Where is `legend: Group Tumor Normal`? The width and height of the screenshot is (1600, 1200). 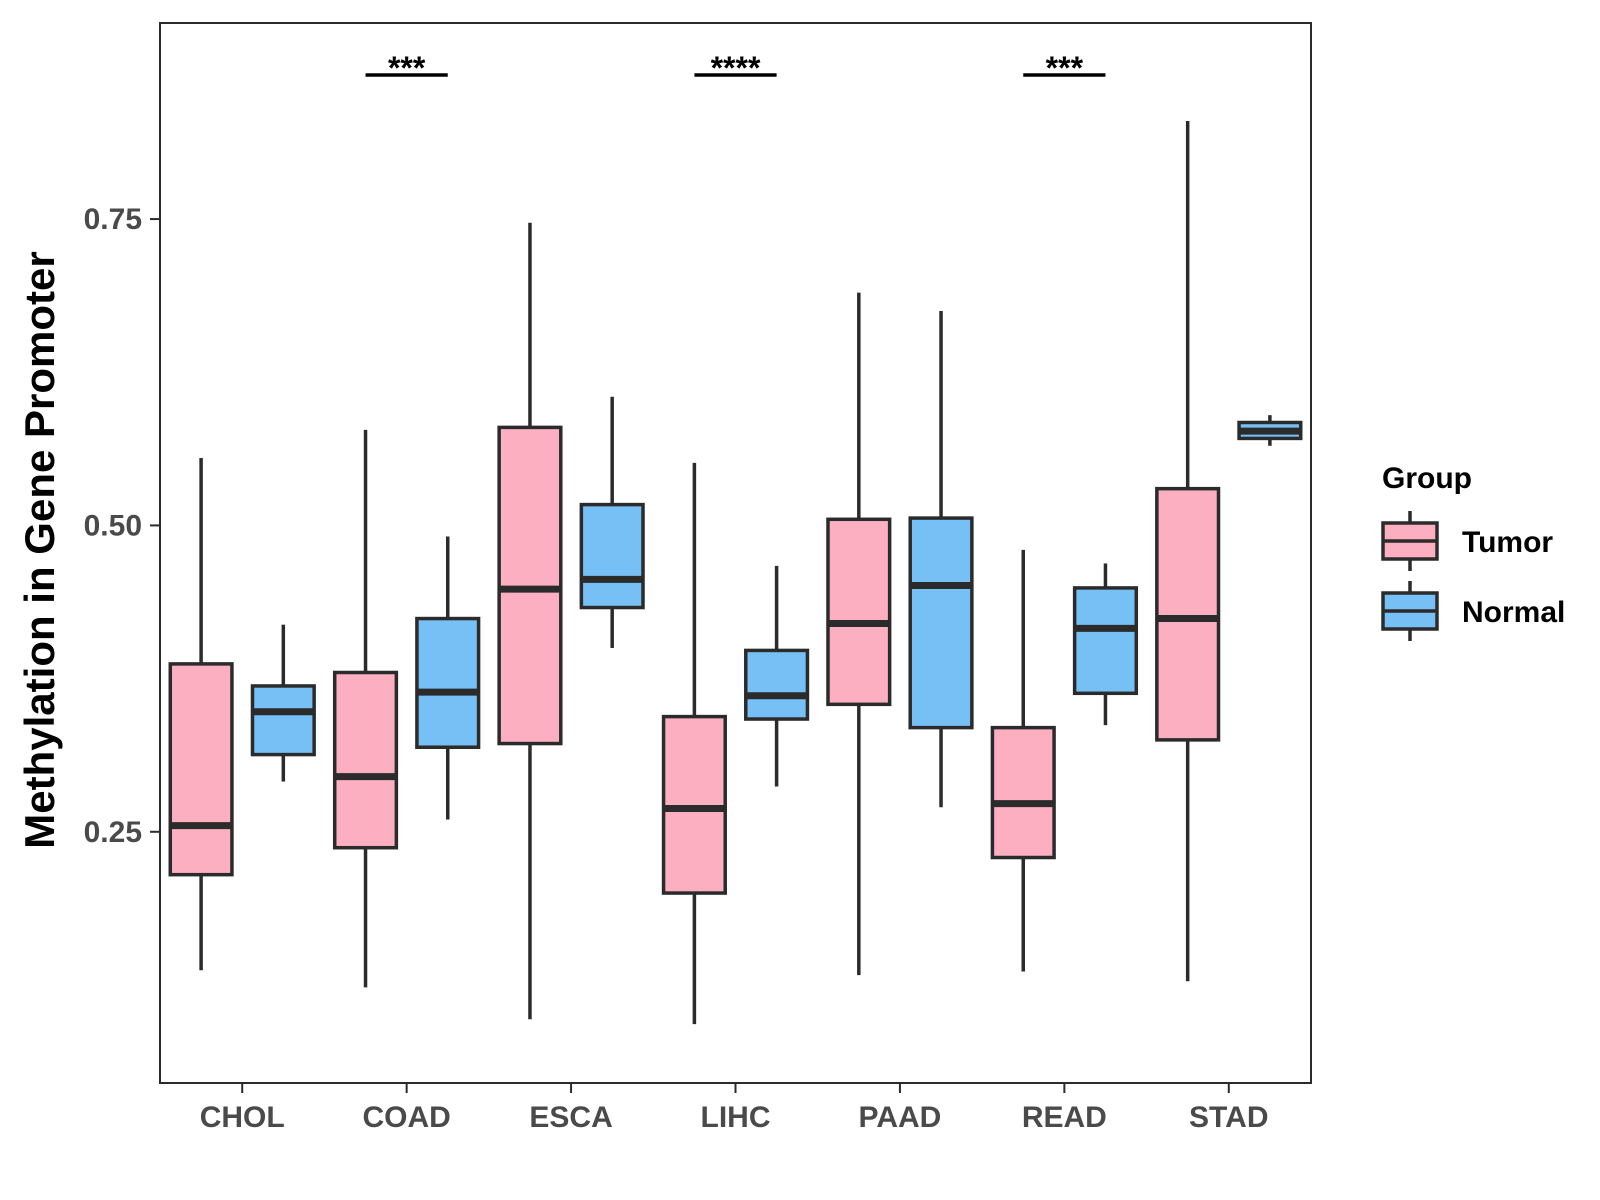 legend: Group Tumor Normal is located at coordinates (1473, 551).